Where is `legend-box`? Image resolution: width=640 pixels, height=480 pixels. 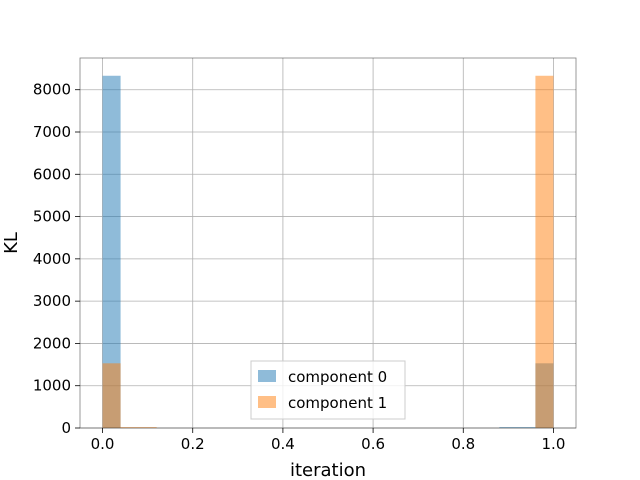
legend-box is located at coordinates (328, 390).